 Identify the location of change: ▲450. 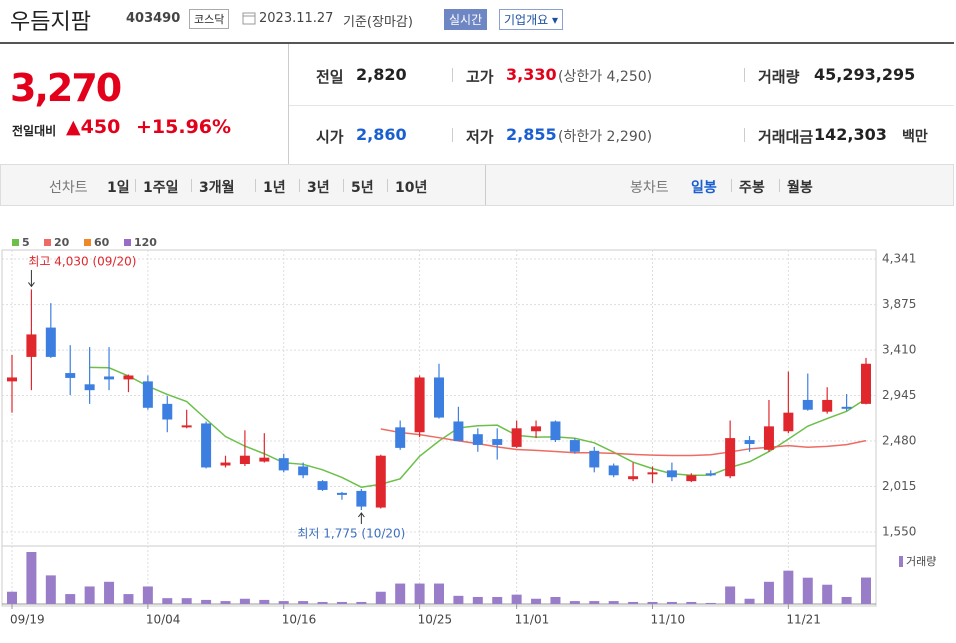
(93, 127).